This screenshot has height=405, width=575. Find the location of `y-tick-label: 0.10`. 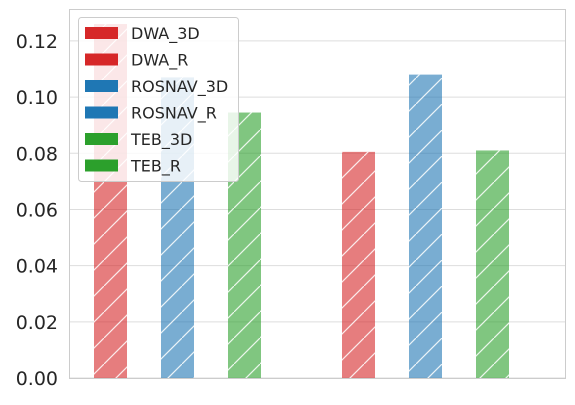

y-tick-label: 0.10 is located at coordinates (37, 98).